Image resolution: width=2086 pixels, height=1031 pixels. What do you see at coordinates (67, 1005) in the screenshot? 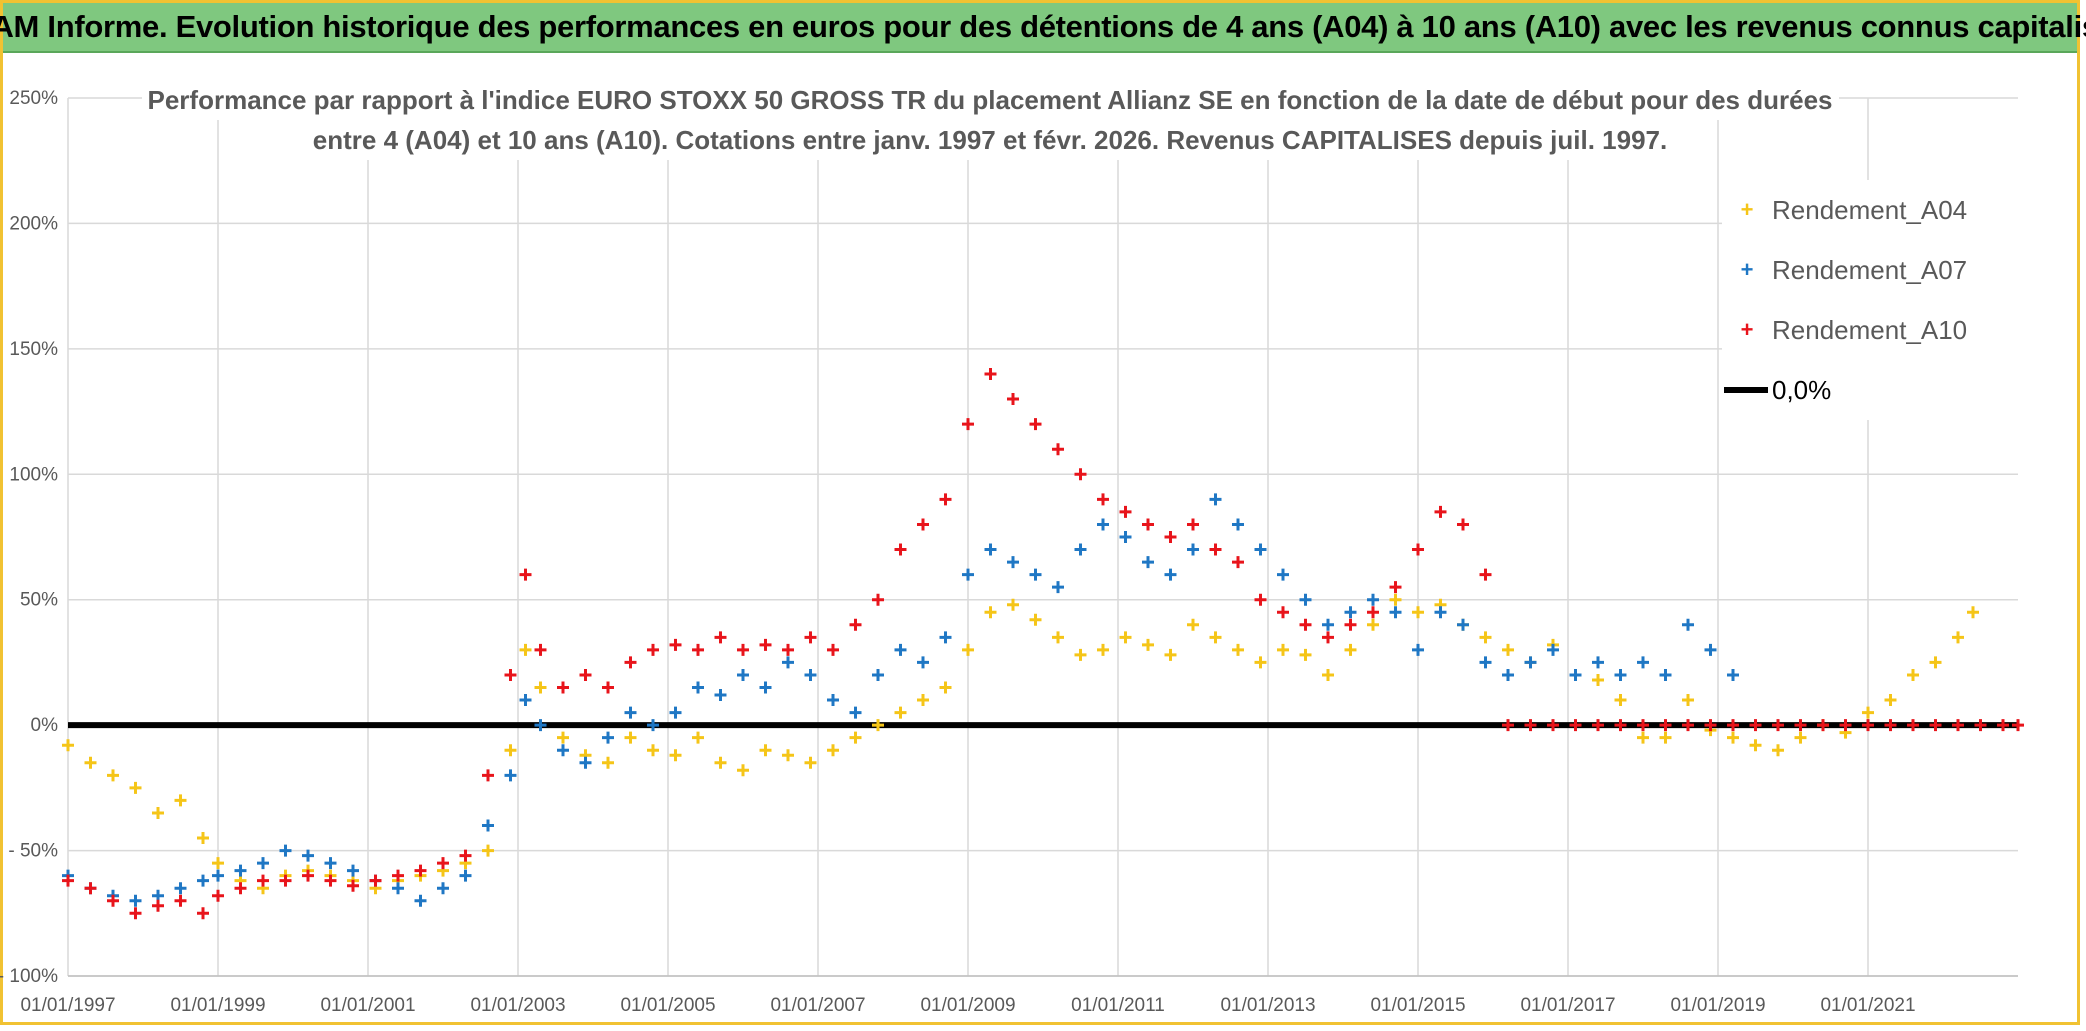
I see `x-tick-label: 01/01/1997` at bounding box center [67, 1005].